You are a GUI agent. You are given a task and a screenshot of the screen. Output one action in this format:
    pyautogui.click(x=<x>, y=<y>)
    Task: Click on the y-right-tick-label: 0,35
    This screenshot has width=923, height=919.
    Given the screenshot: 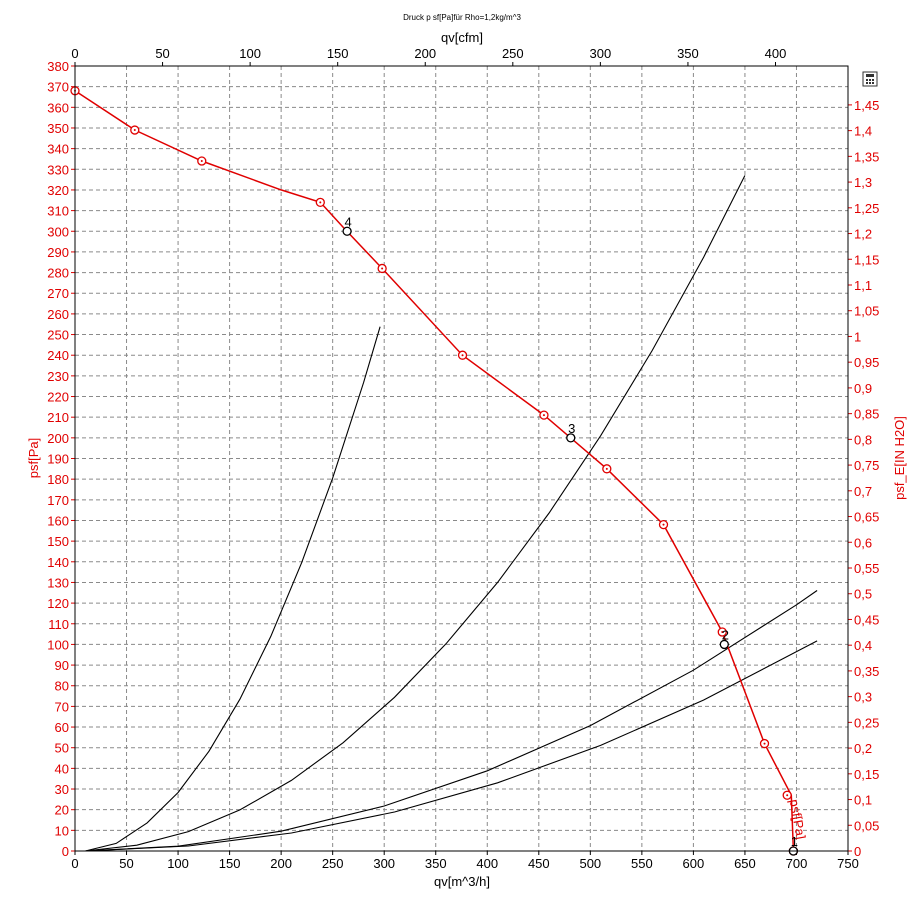 What is the action you would take?
    pyautogui.click(x=866, y=671)
    